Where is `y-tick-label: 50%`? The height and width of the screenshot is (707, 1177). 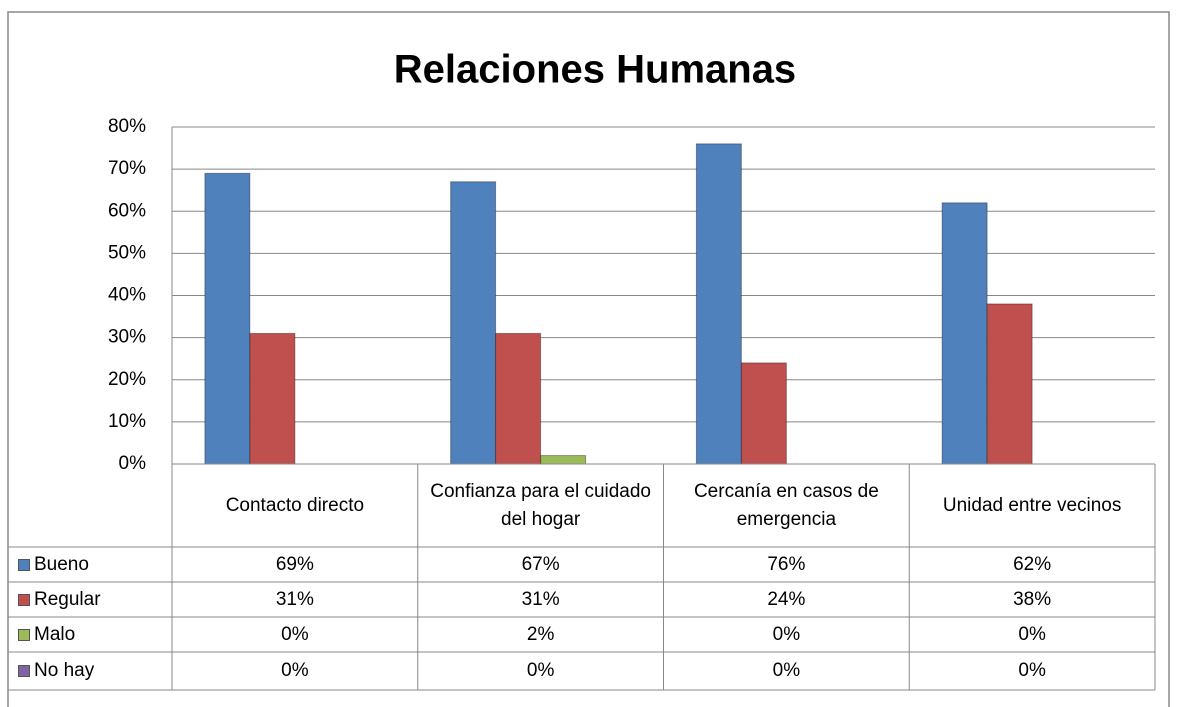 y-tick-label: 50% is located at coordinates (127, 252).